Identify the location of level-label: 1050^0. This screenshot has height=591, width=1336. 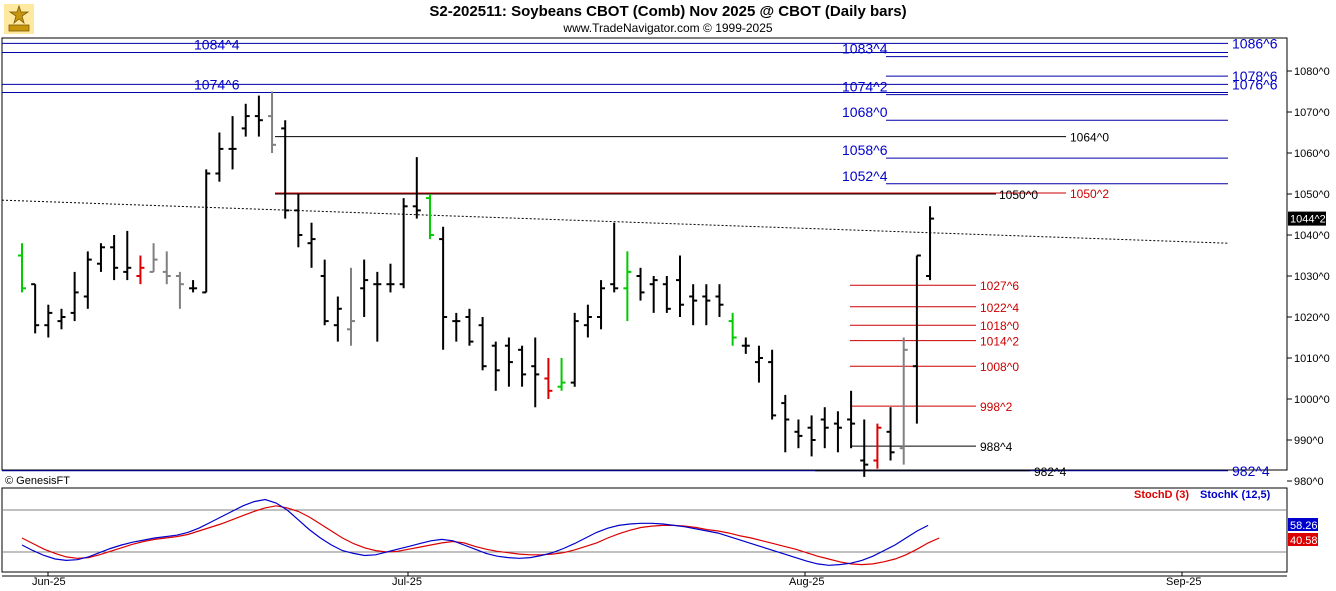
(1018, 195).